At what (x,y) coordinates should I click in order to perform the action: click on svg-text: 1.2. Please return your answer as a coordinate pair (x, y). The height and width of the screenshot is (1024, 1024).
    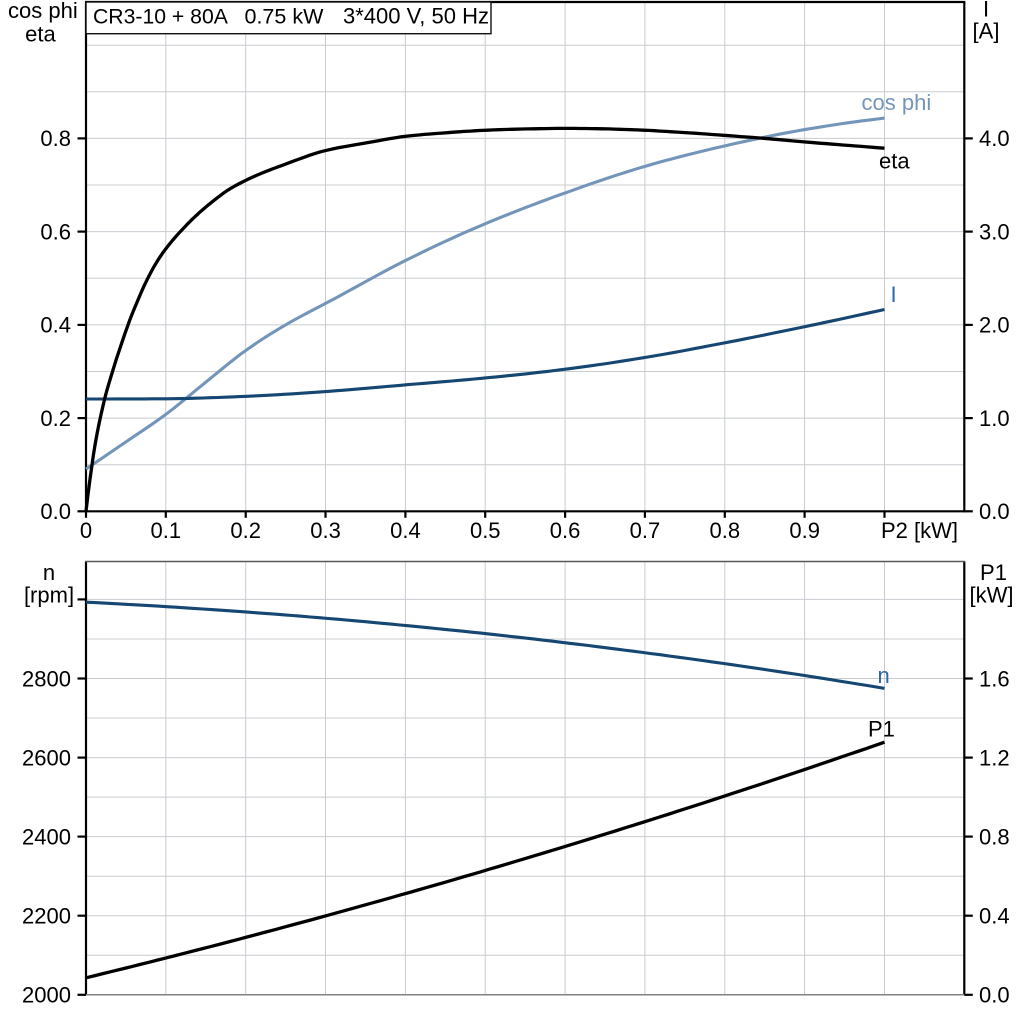
    Looking at the image, I should click on (994, 757).